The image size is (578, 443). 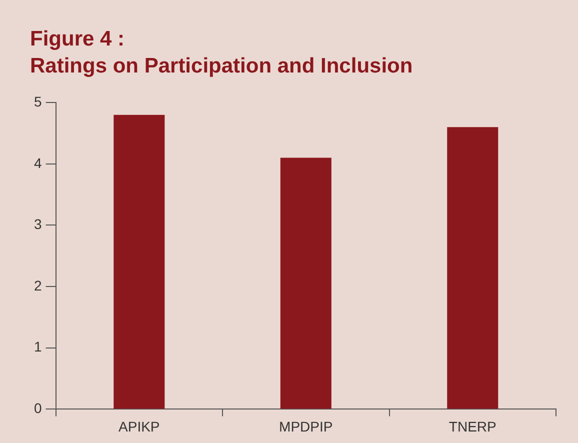 I want to click on y-tick-label: 4, so click(x=38, y=162).